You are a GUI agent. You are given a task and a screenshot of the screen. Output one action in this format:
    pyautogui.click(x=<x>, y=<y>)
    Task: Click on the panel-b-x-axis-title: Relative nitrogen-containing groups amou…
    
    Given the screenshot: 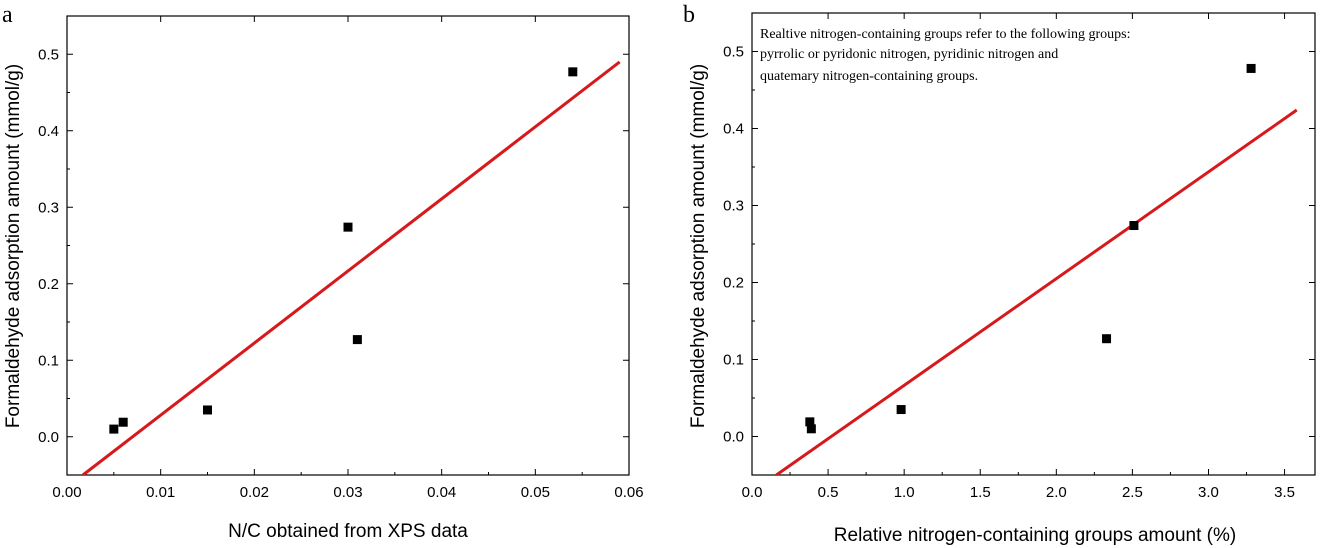 What is the action you would take?
    pyautogui.click(x=1035, y=535)
    